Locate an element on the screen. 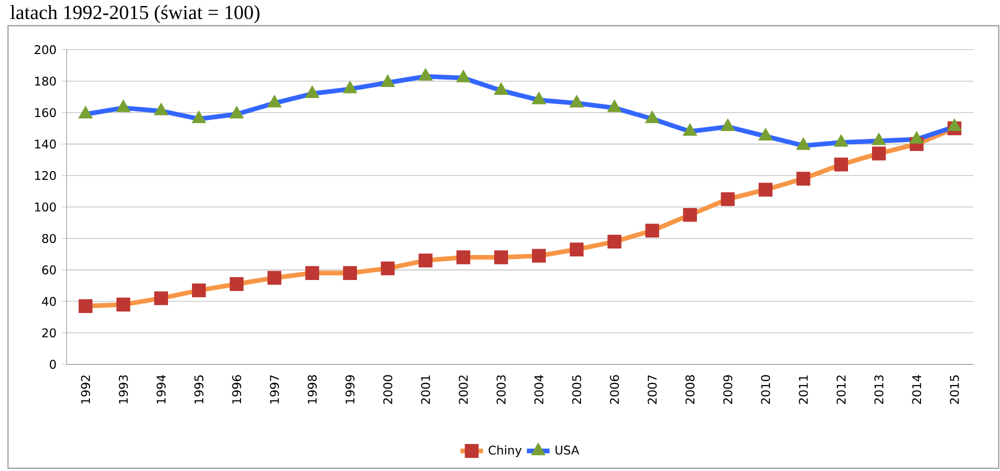 This screenshot has width=1000, height=471. y-tick-label: 60 is located at coordinates (49, 269).